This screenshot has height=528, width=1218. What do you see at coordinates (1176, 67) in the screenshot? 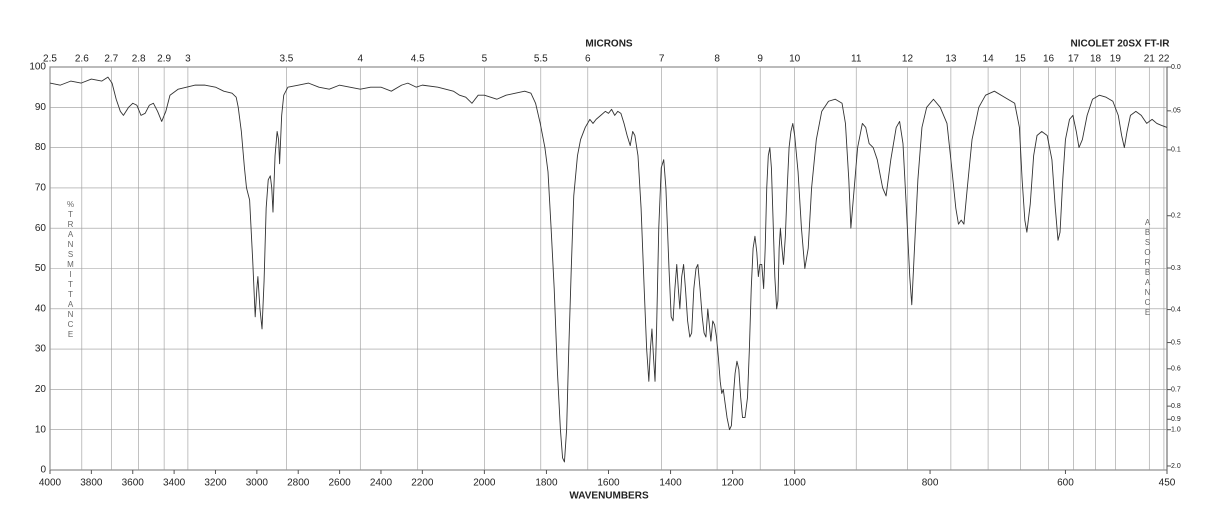
I see `y2-tick-label: 0.0` at bounding box center [1176, 67].